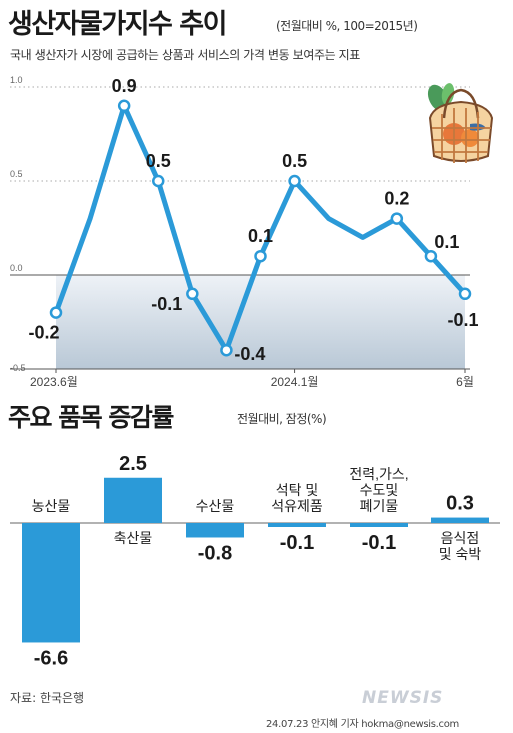 This screenshot has height=733, width=513. What do you see at coordinates (396, 199) in the screenshot?
I see `data-label: 0.2` at bounding box center [396, 199].